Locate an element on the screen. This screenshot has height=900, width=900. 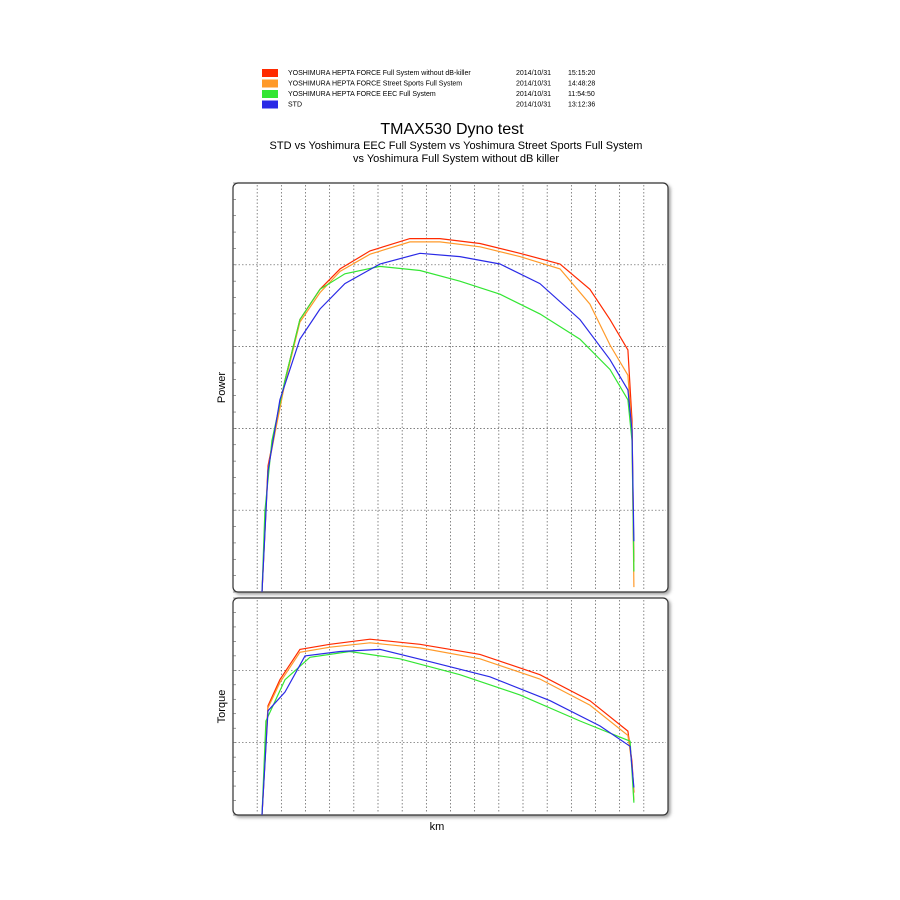
x-axis-label: km is located at coordinates (437, 827).